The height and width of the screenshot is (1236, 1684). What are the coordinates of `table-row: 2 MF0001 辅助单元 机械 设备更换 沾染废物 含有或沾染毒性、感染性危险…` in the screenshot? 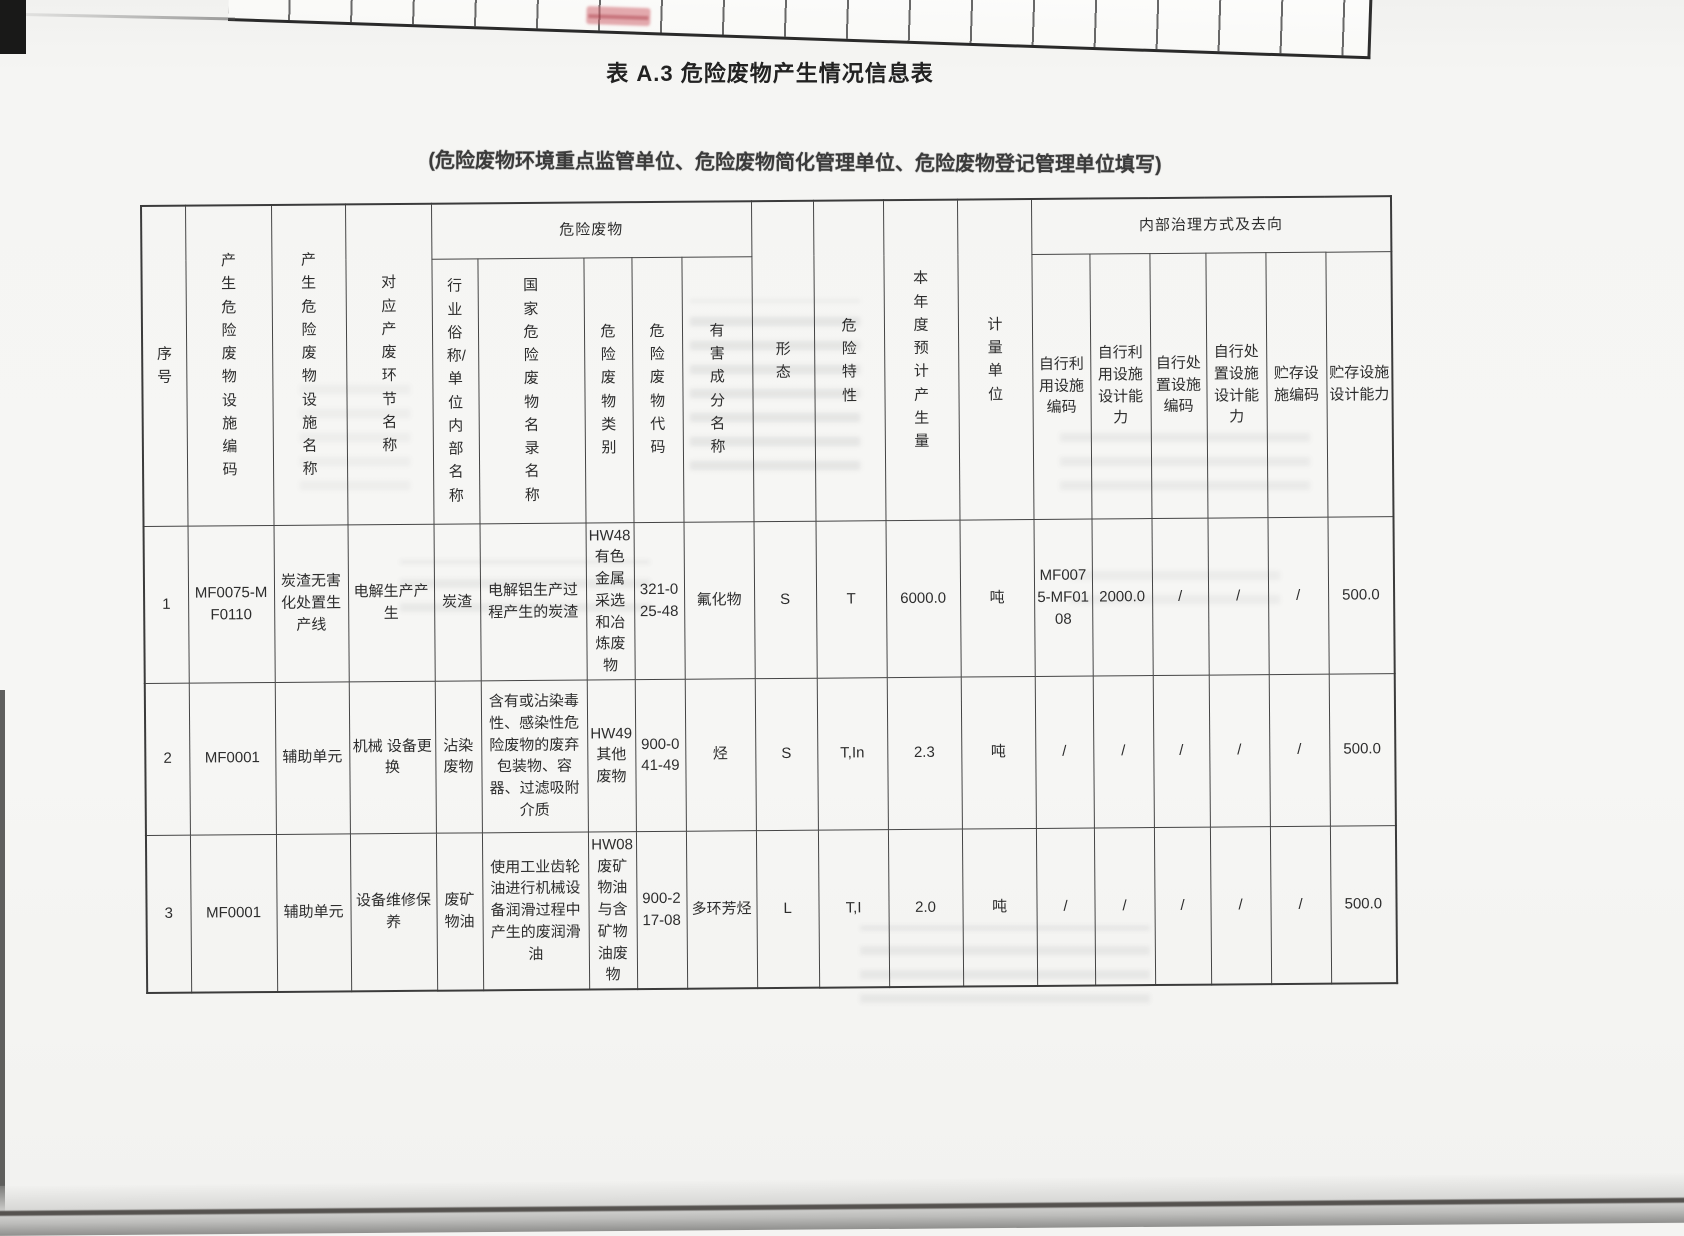 It's located at (770, 754).